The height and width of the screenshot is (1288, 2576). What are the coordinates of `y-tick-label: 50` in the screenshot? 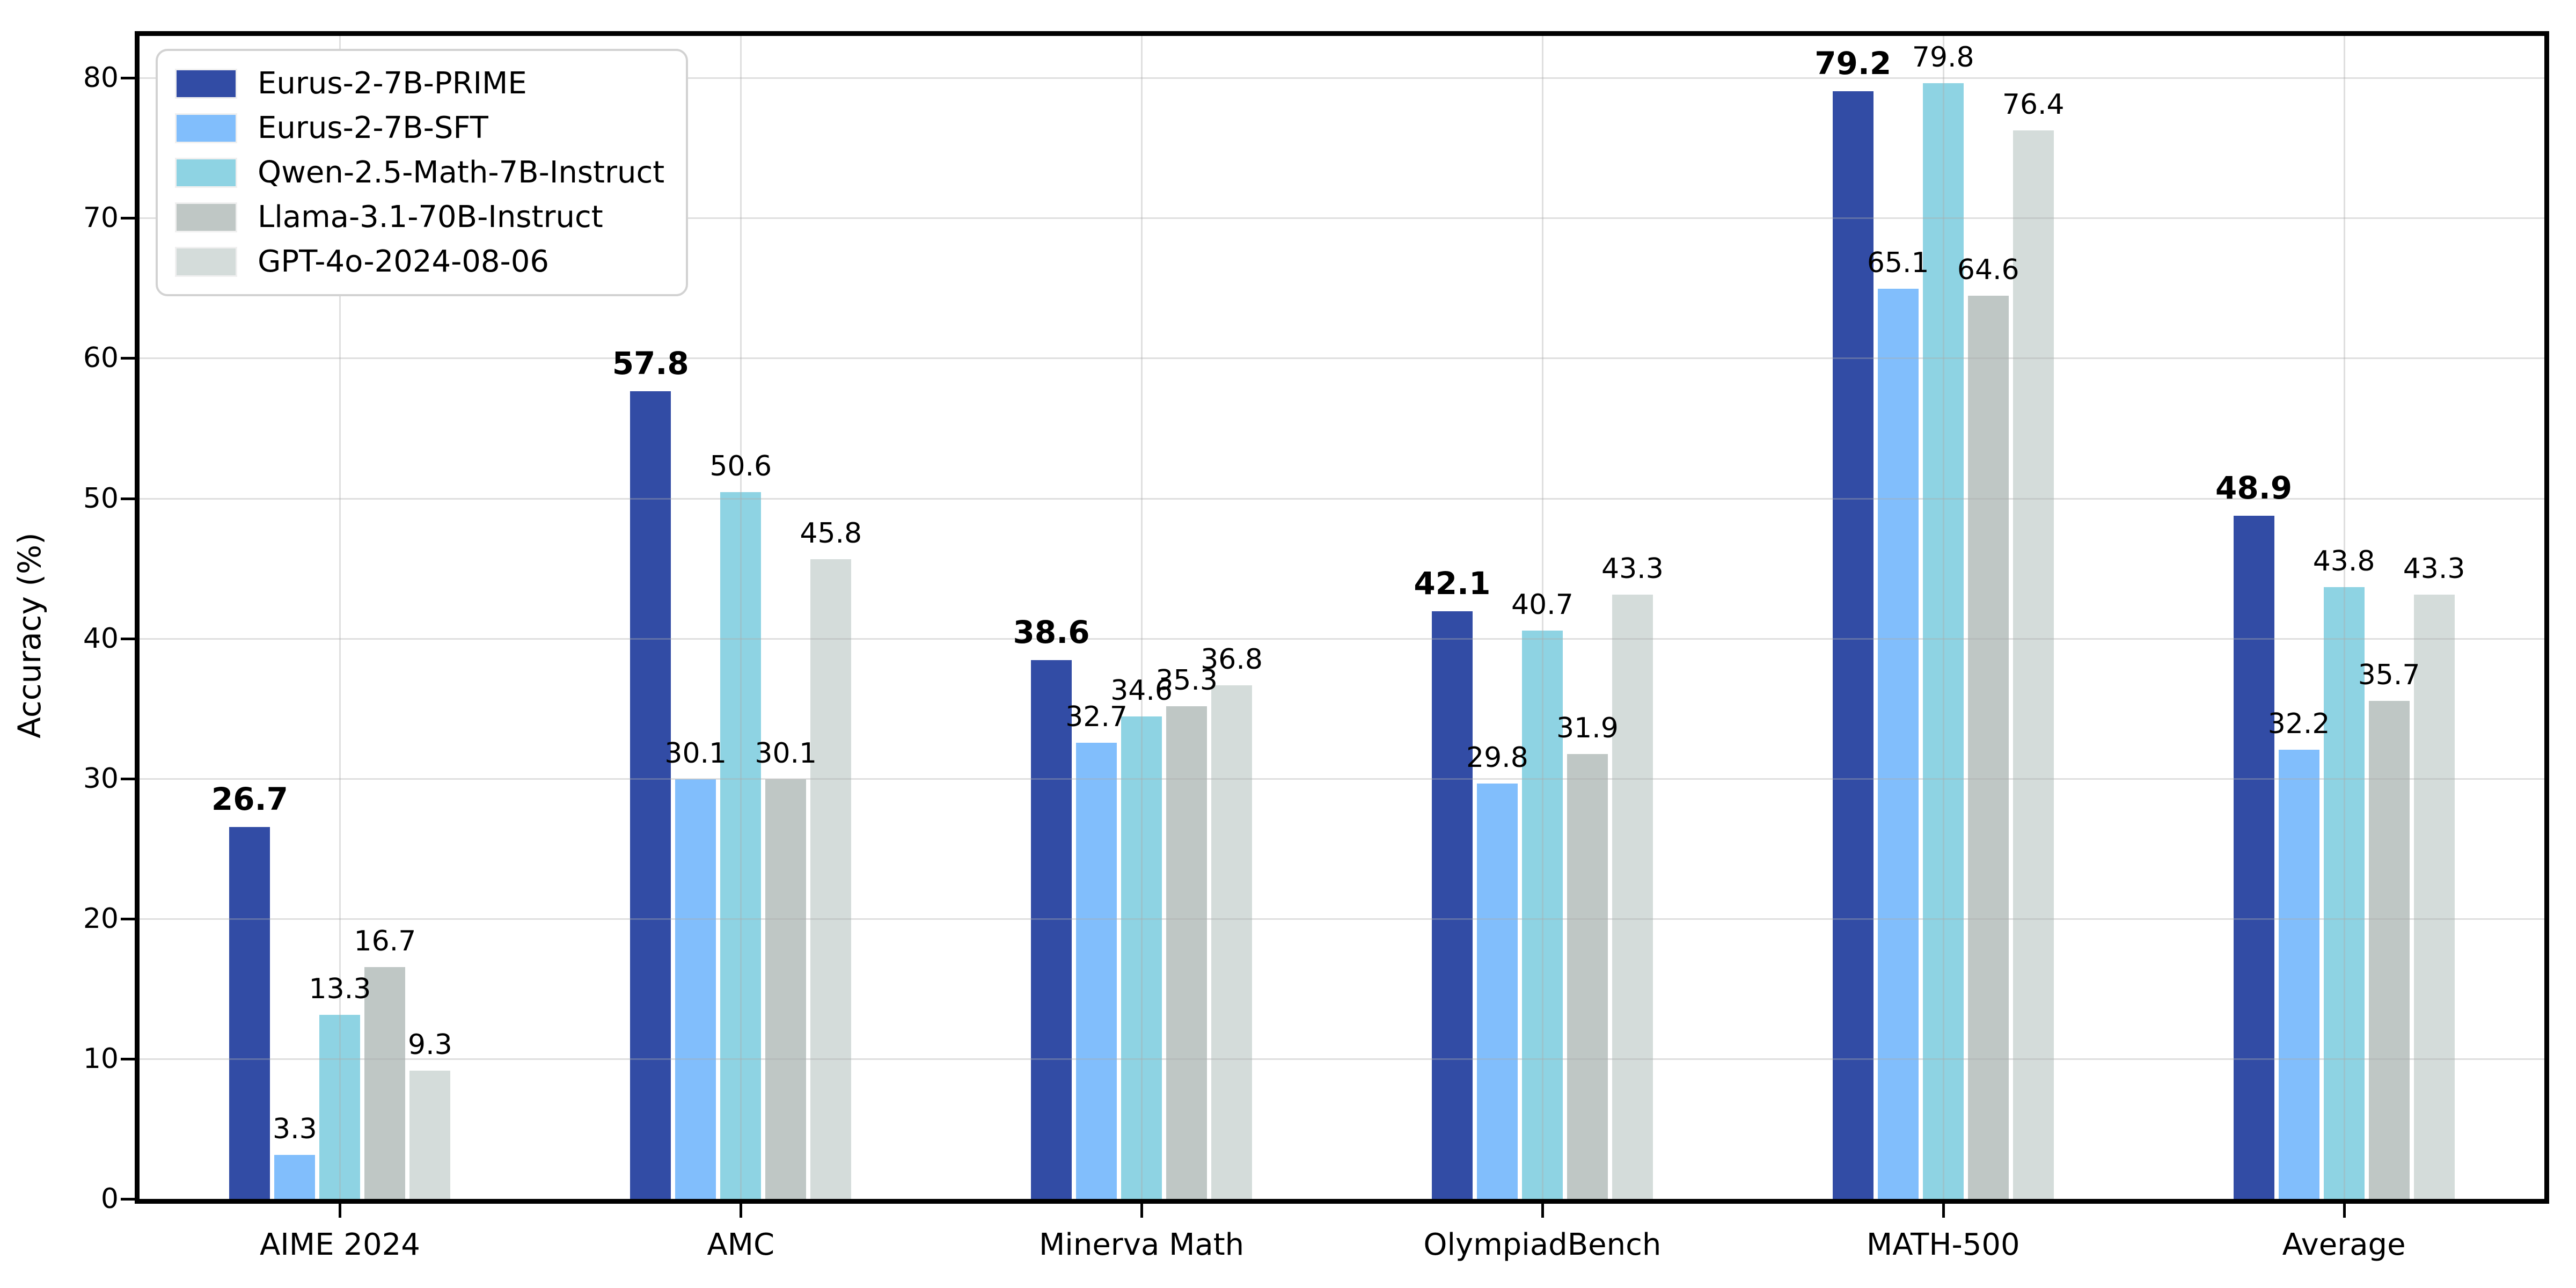 It's located at (101, 498).